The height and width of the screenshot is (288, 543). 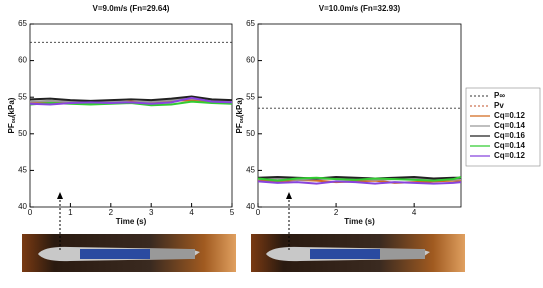 What do you see at coordinates (232, 212) in the screenshot?
I see `x-tick-label: 5` at bounding box center [232, 212].